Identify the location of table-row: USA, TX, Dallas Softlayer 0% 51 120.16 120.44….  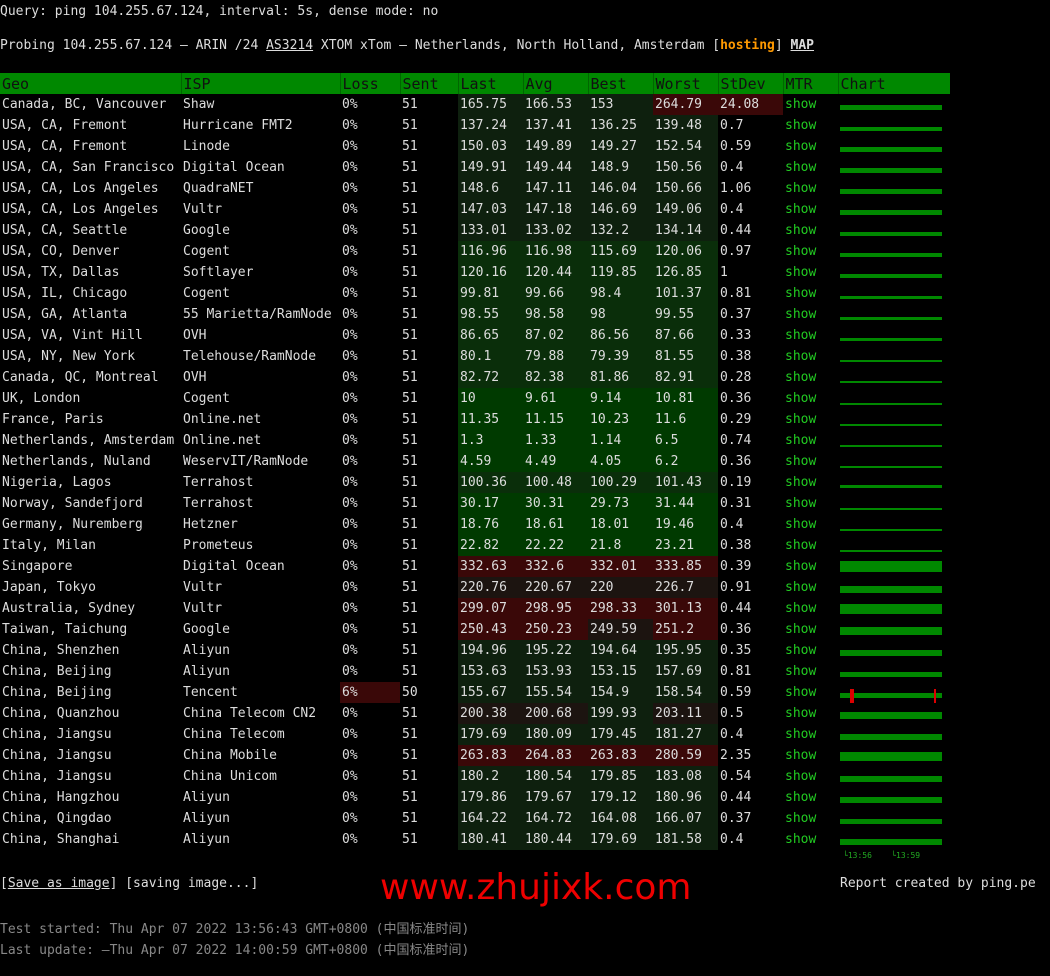
(475, 272).